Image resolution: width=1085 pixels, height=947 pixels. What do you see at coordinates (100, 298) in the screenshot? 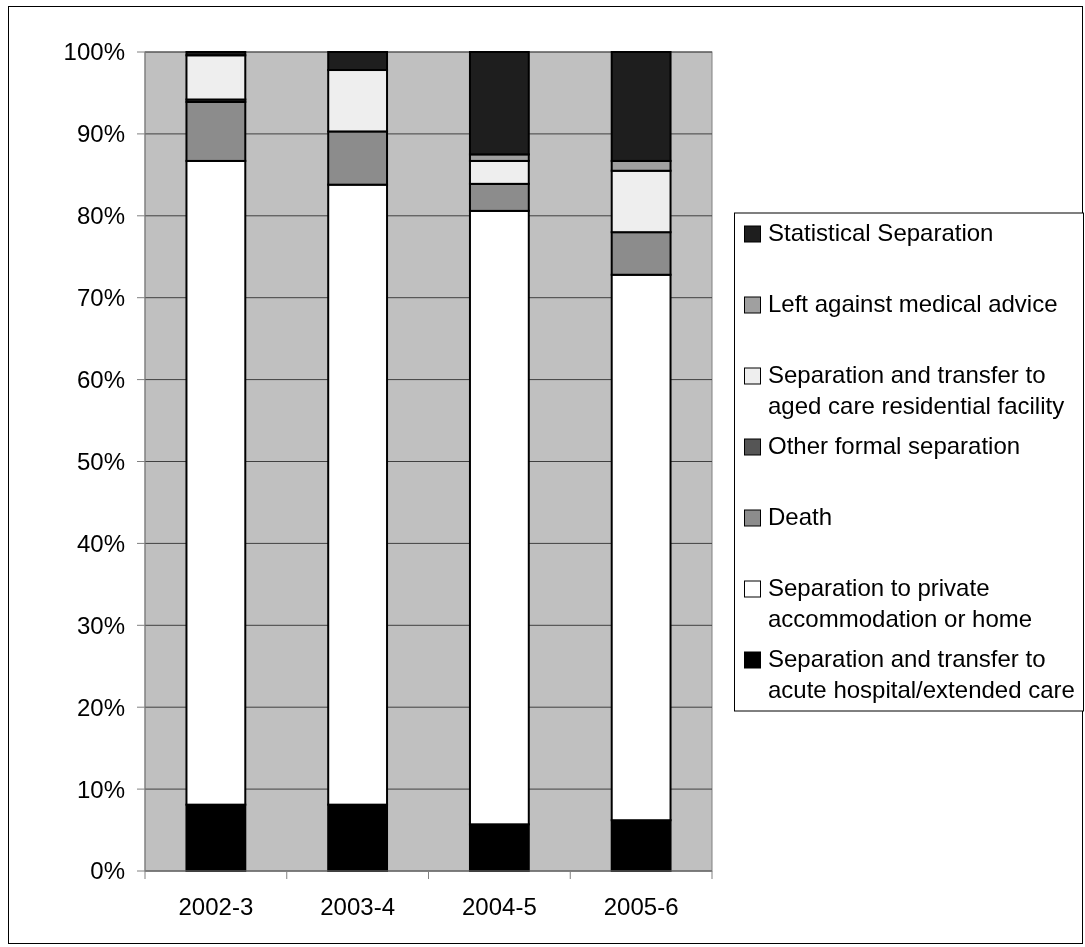
I see `y-tick-label: 70%` at bounding box center [100, 298].